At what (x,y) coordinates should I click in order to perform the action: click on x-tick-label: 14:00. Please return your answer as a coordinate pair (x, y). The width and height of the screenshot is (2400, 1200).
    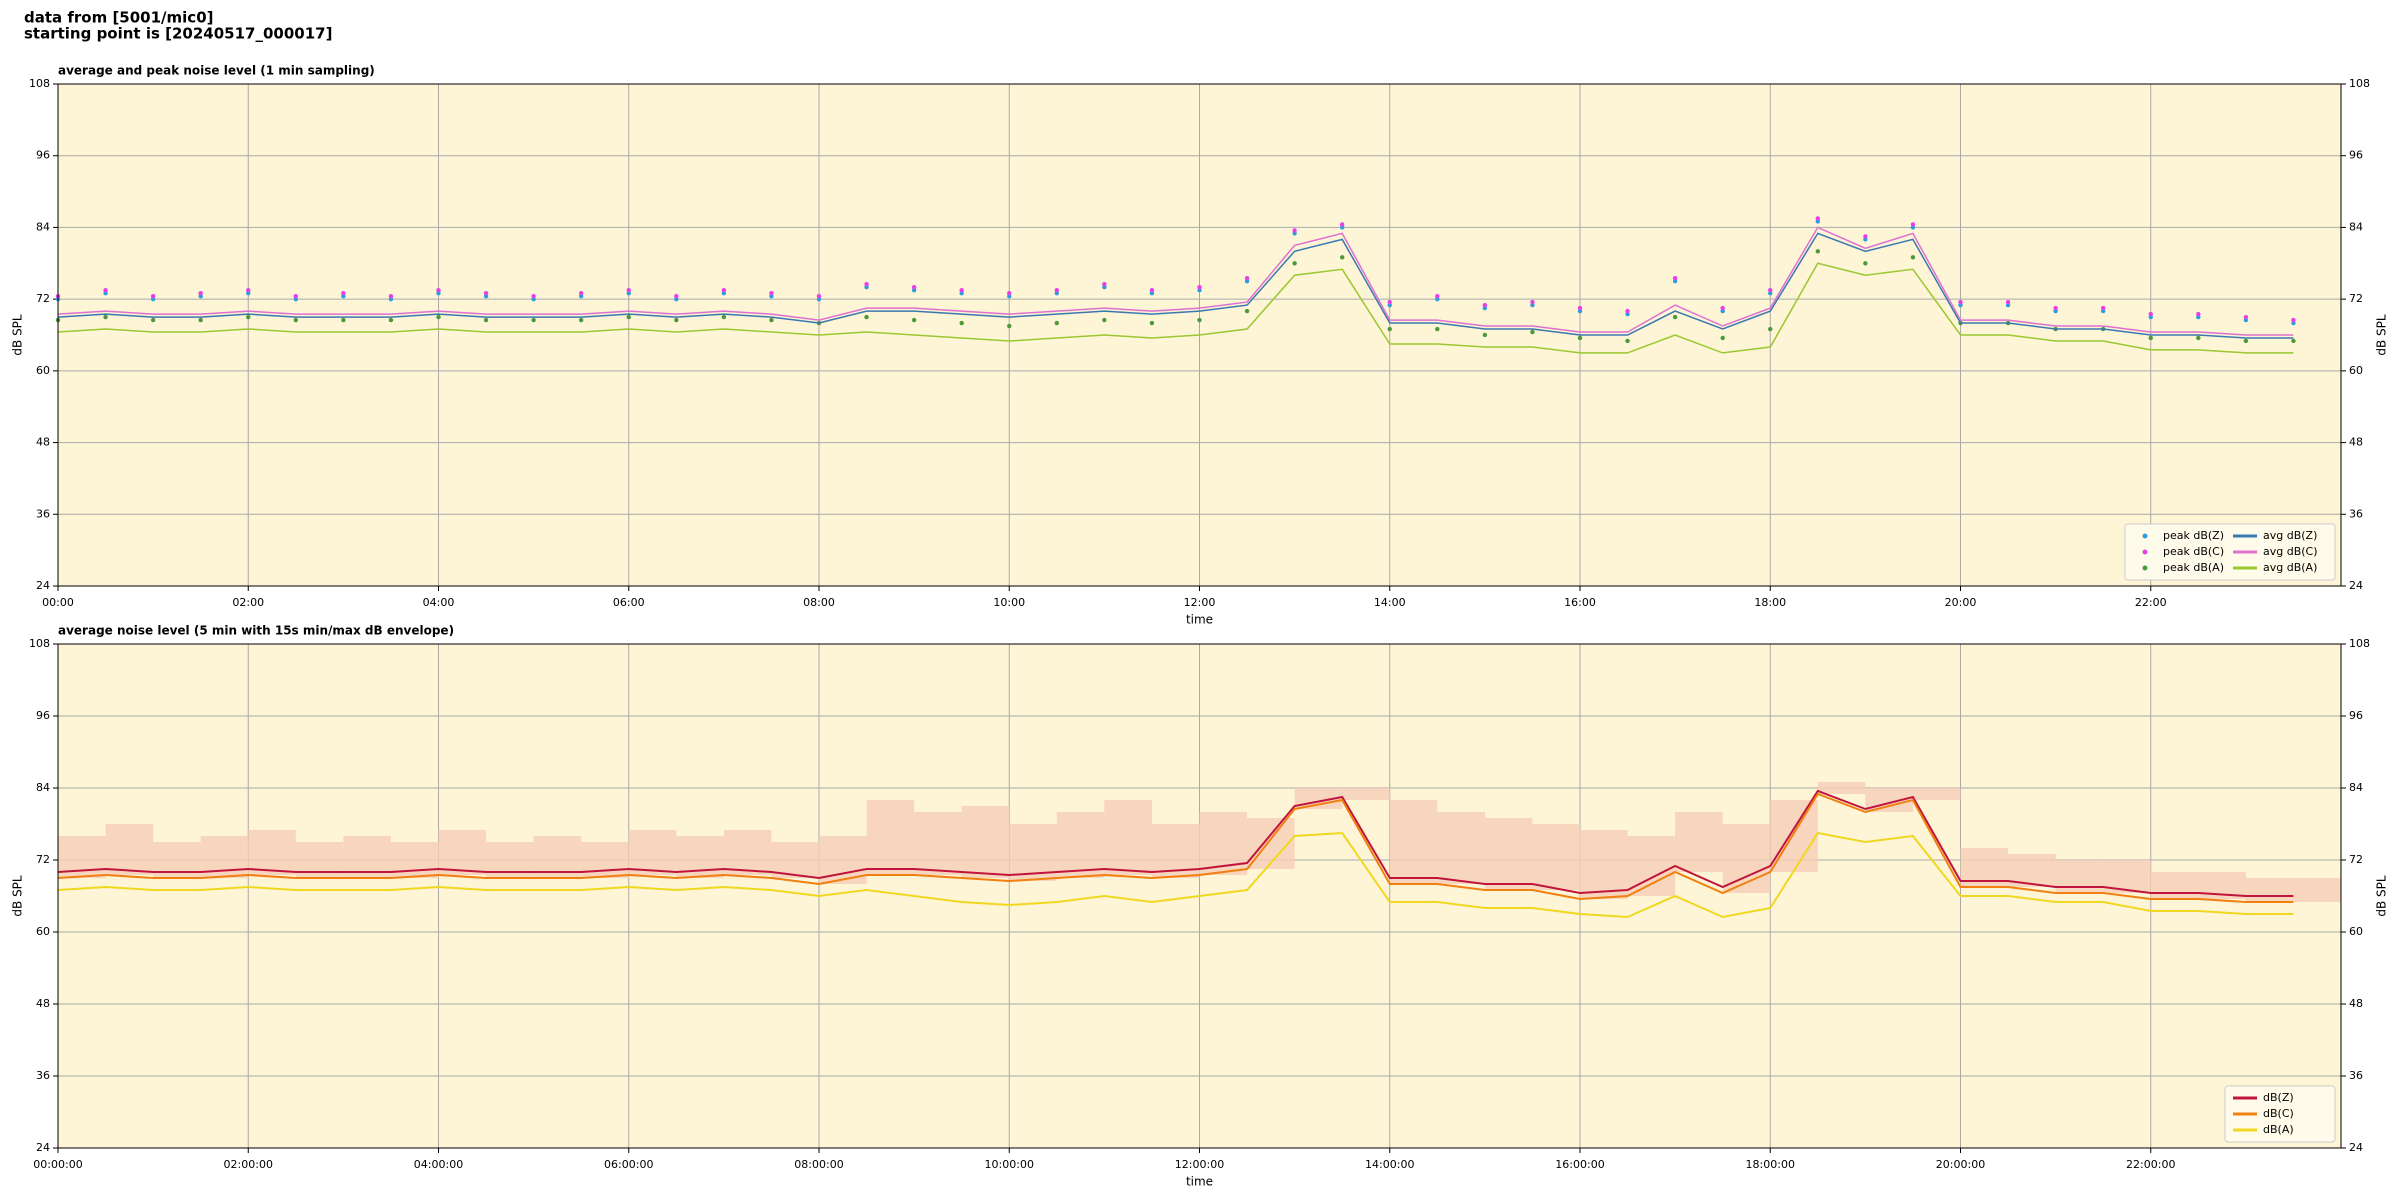
    Looking at the image, I should click on (1390, 602).